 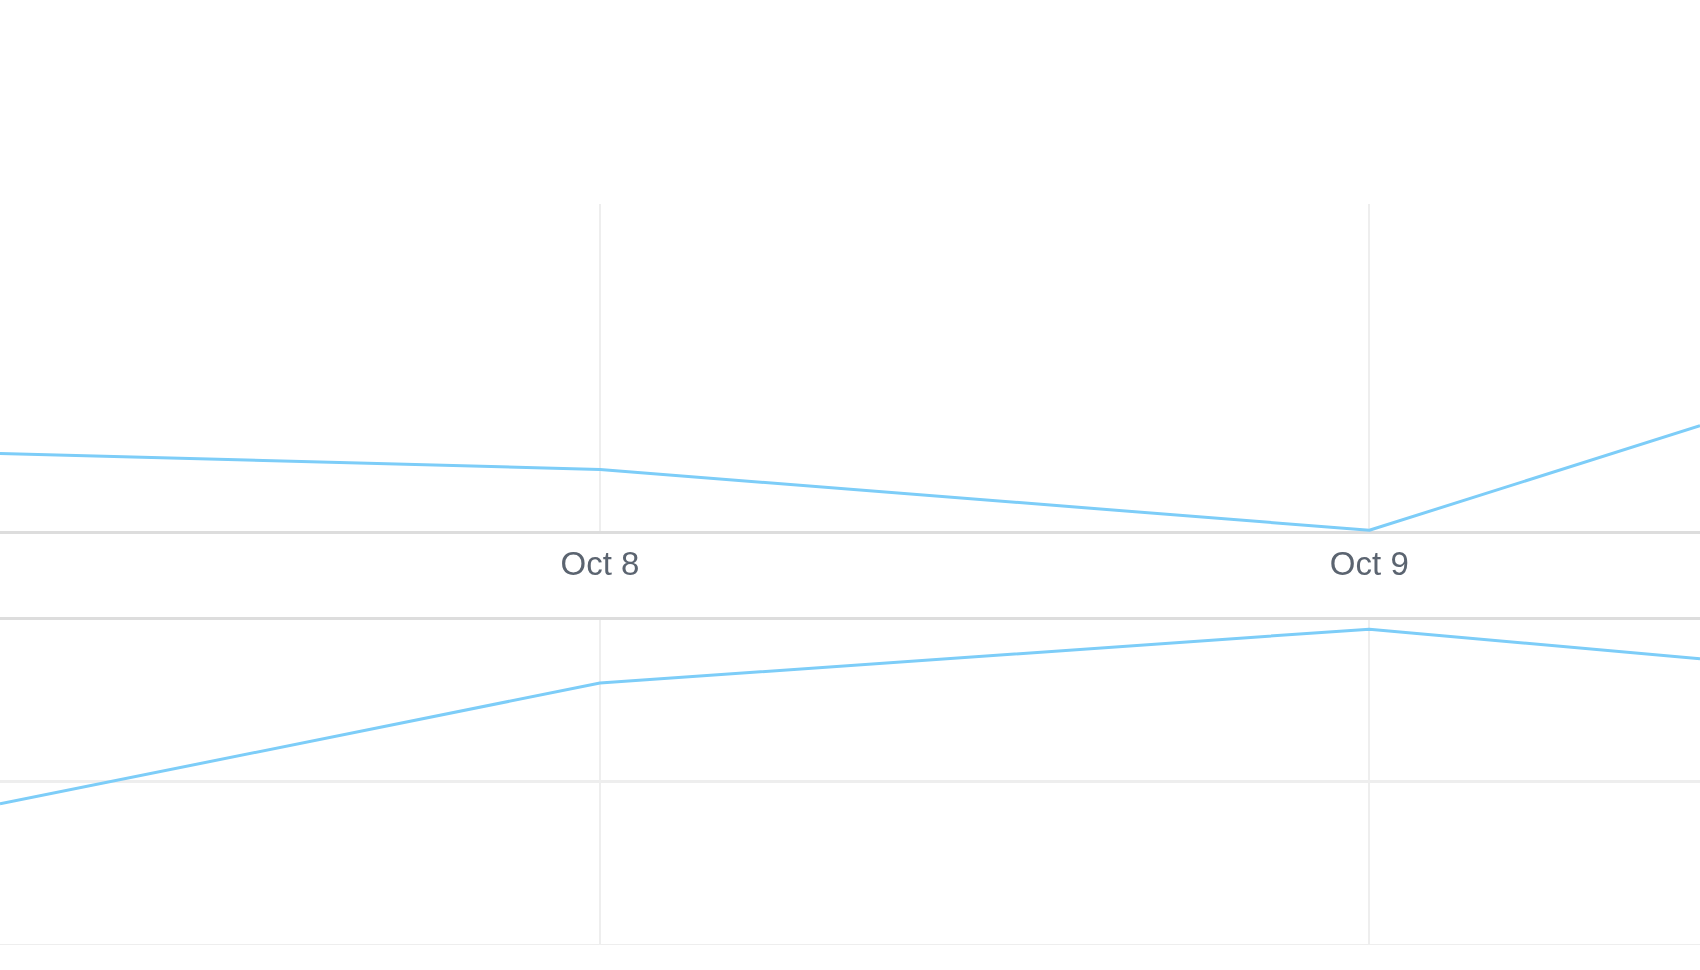 What do you see at coordinates (600, 564) in the screenshot?
I see `x-tick-label: Oct 8` at bounding box center [600, 564].